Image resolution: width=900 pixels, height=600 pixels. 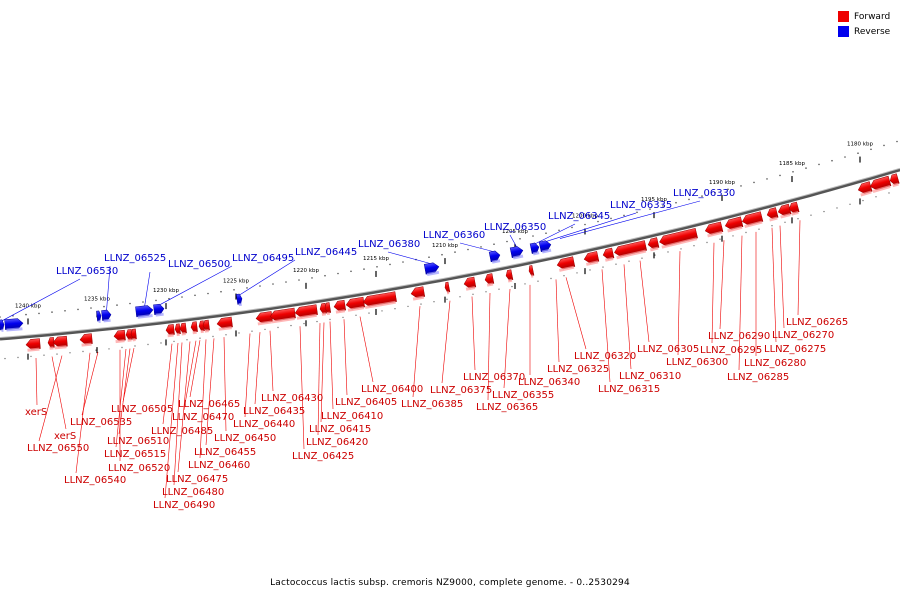 I want to click on ruler-label: 1220 kbp, so click(x=306, y=271).